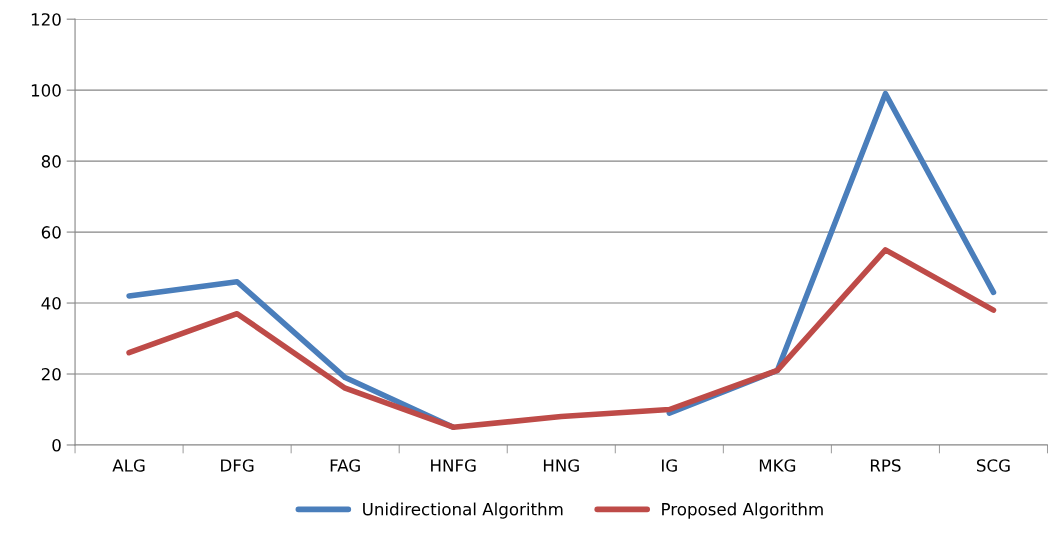 This screenshot has width=1057, height=548. I want to click on x-tick-label: MKG, so click(777, 465).